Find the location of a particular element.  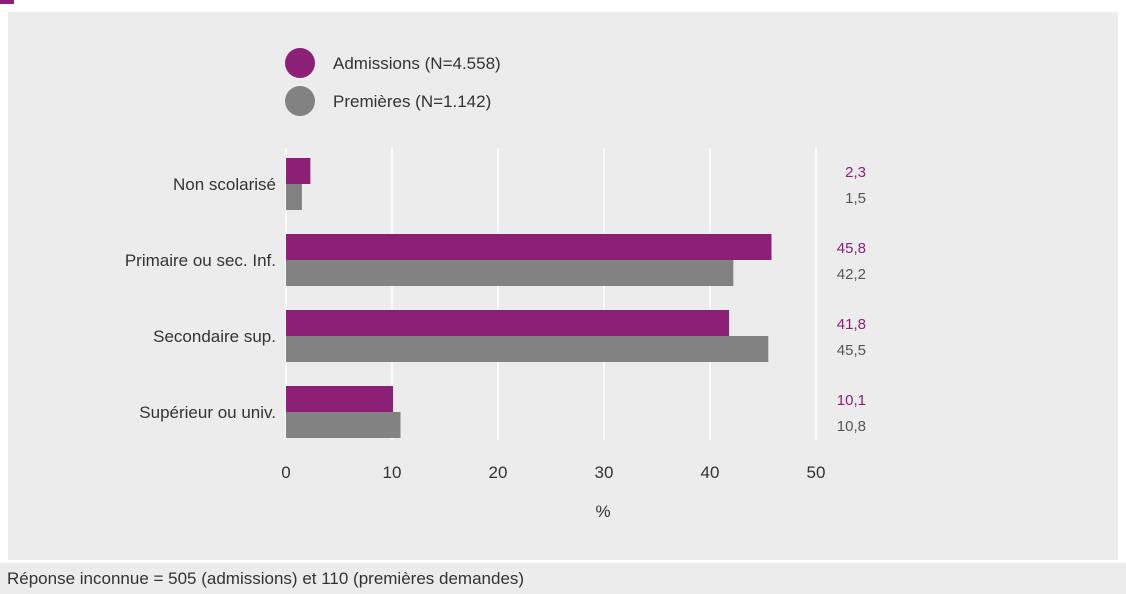

x-tick-label-2: 20 is located at coordinates (498, 472).